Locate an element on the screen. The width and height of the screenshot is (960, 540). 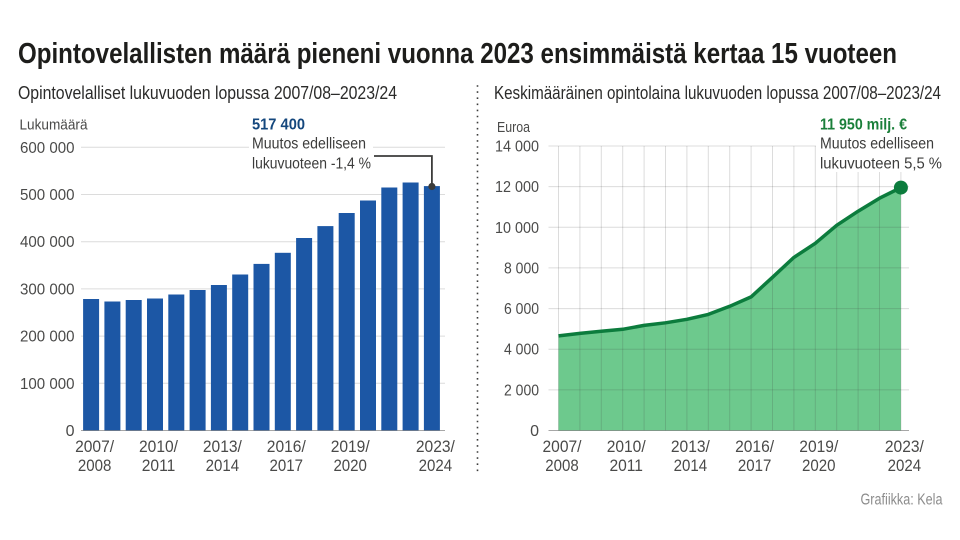
svg-text: Euroa is located at coordinates (514, 127).